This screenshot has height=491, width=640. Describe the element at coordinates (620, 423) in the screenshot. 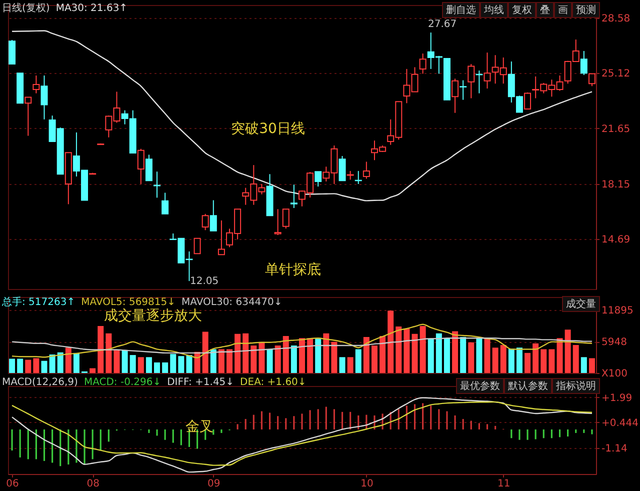

I see `y-tick-label: +0.444` at that location.